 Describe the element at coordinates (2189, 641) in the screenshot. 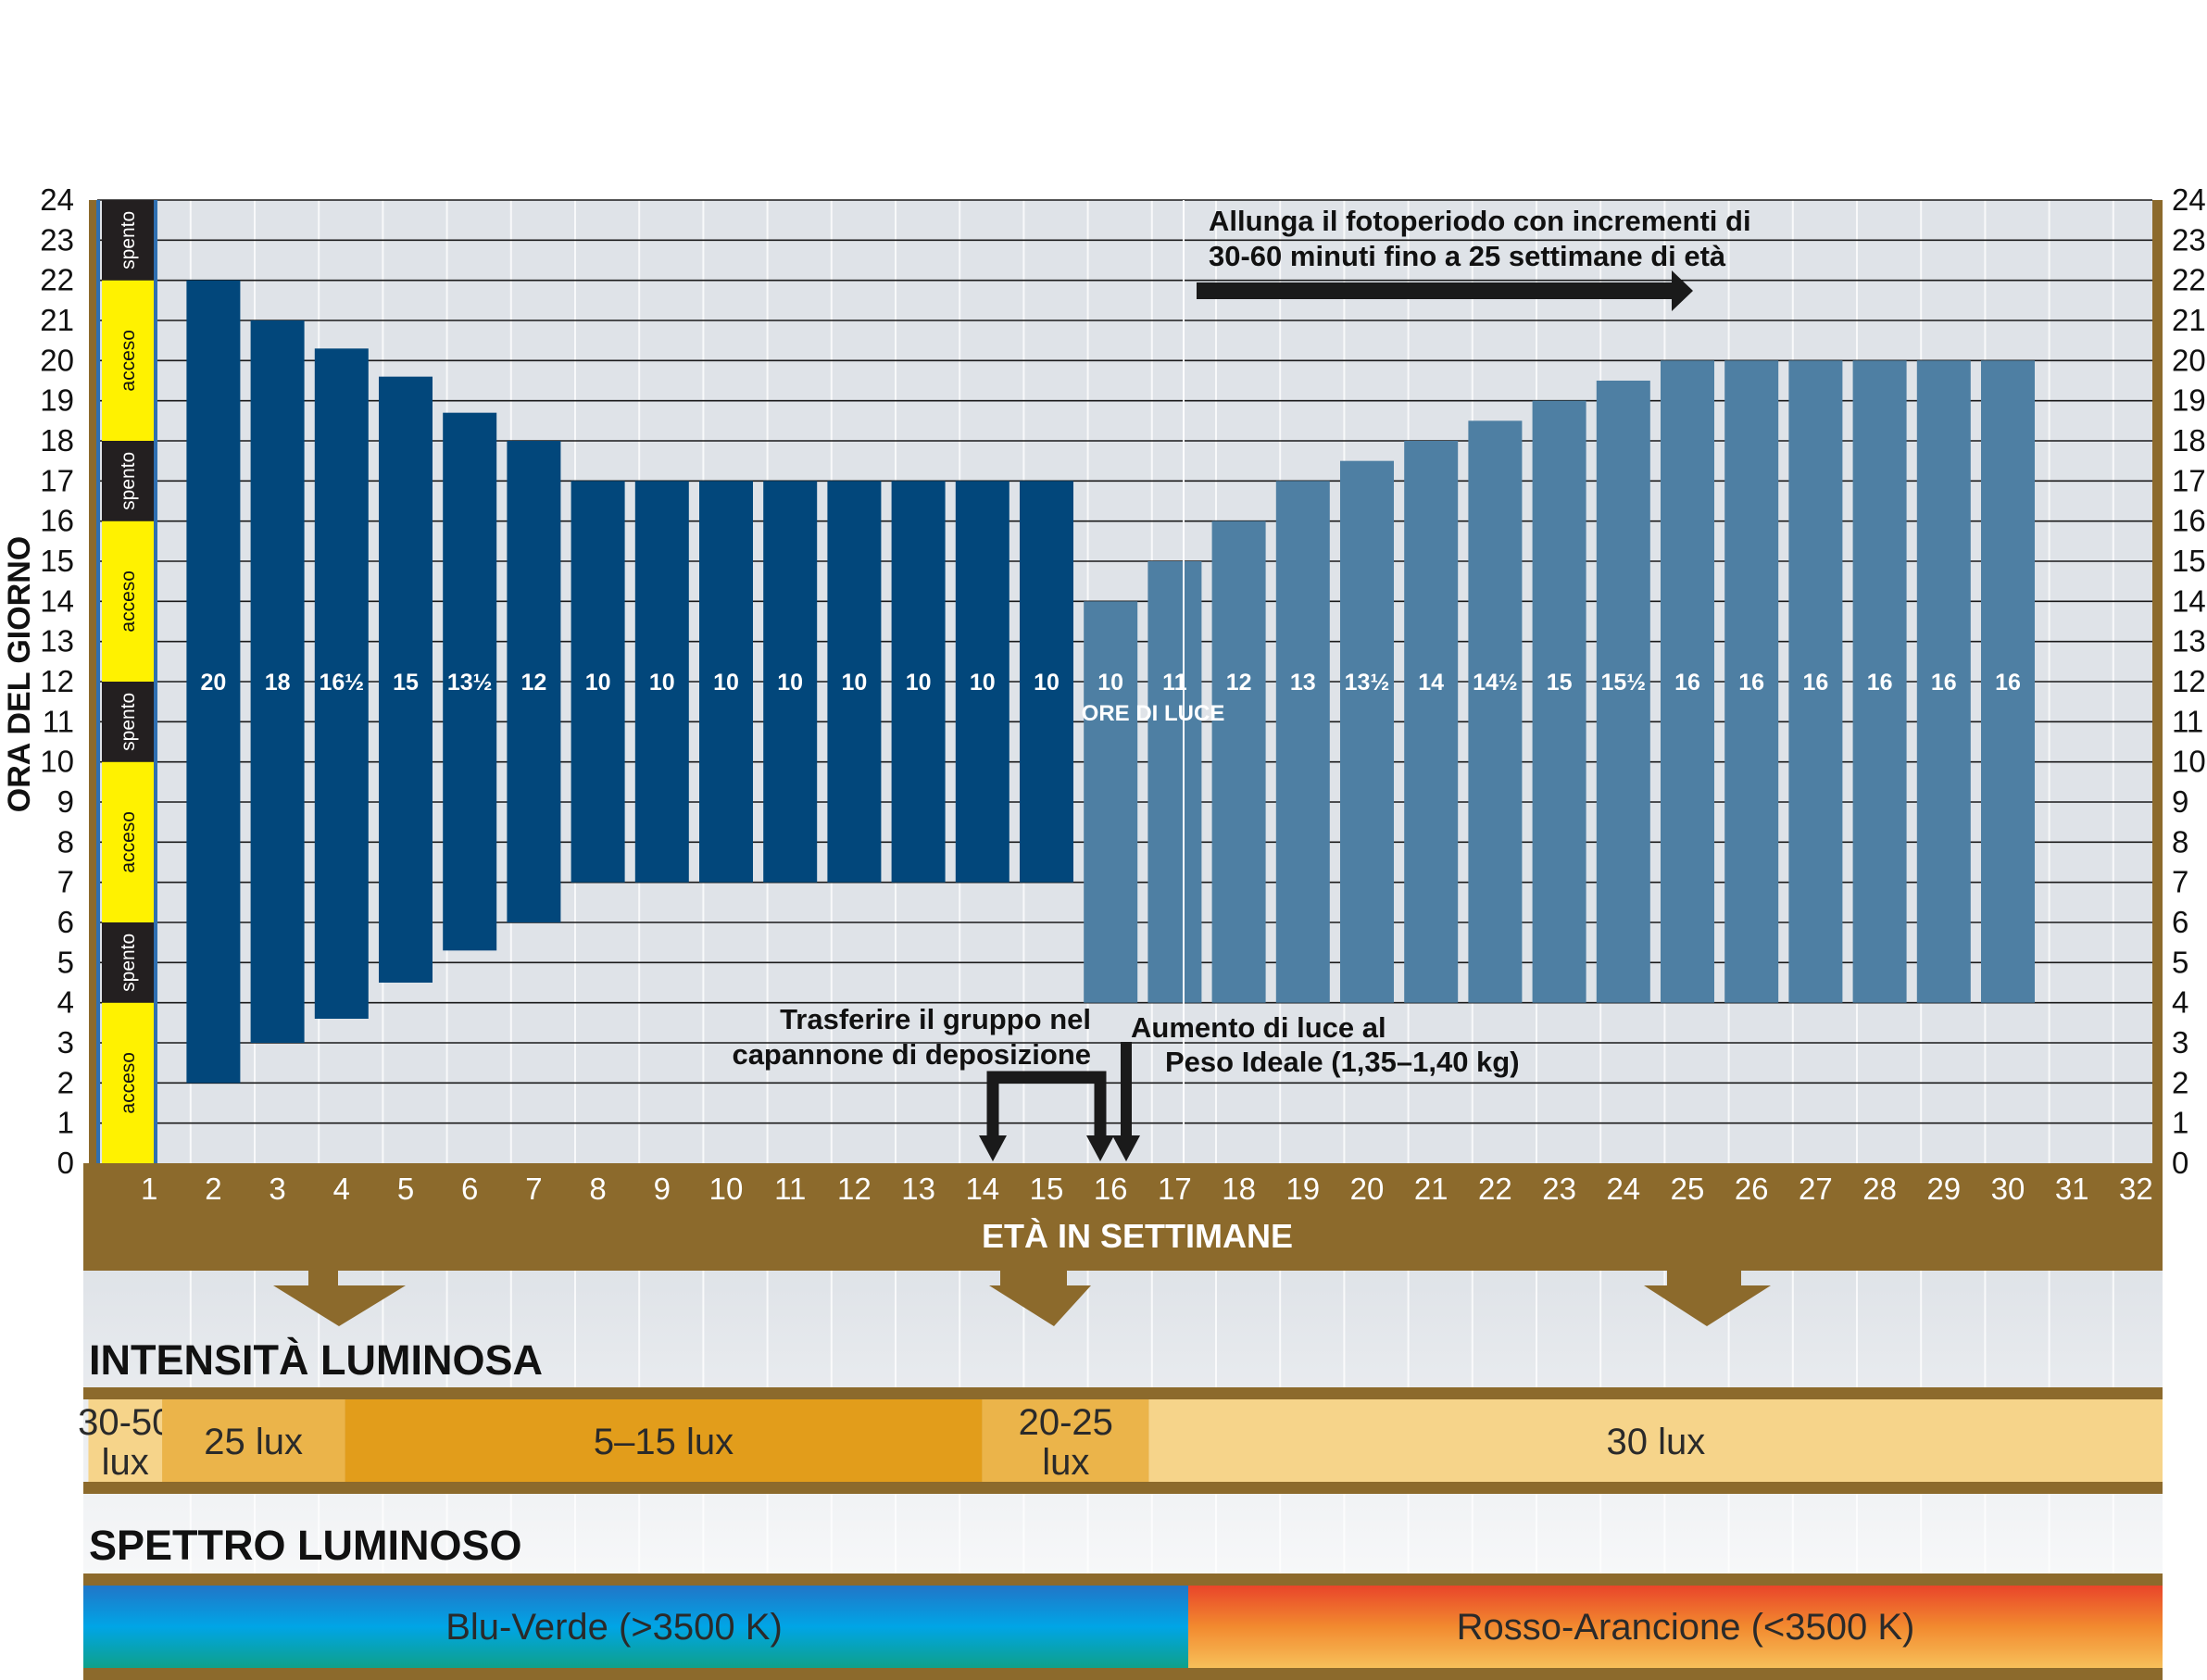

I see `y-tick-label-right: 13` at that location.